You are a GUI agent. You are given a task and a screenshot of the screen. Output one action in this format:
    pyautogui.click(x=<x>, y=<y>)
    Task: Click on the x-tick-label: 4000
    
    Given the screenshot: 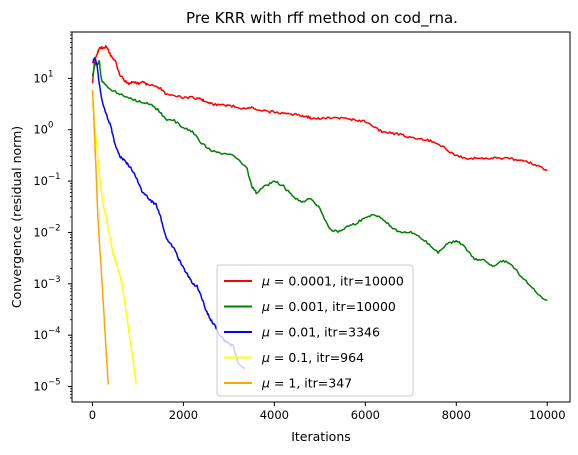 What is the action you would take?
    pyautogui.click(x=274, y=415)
    